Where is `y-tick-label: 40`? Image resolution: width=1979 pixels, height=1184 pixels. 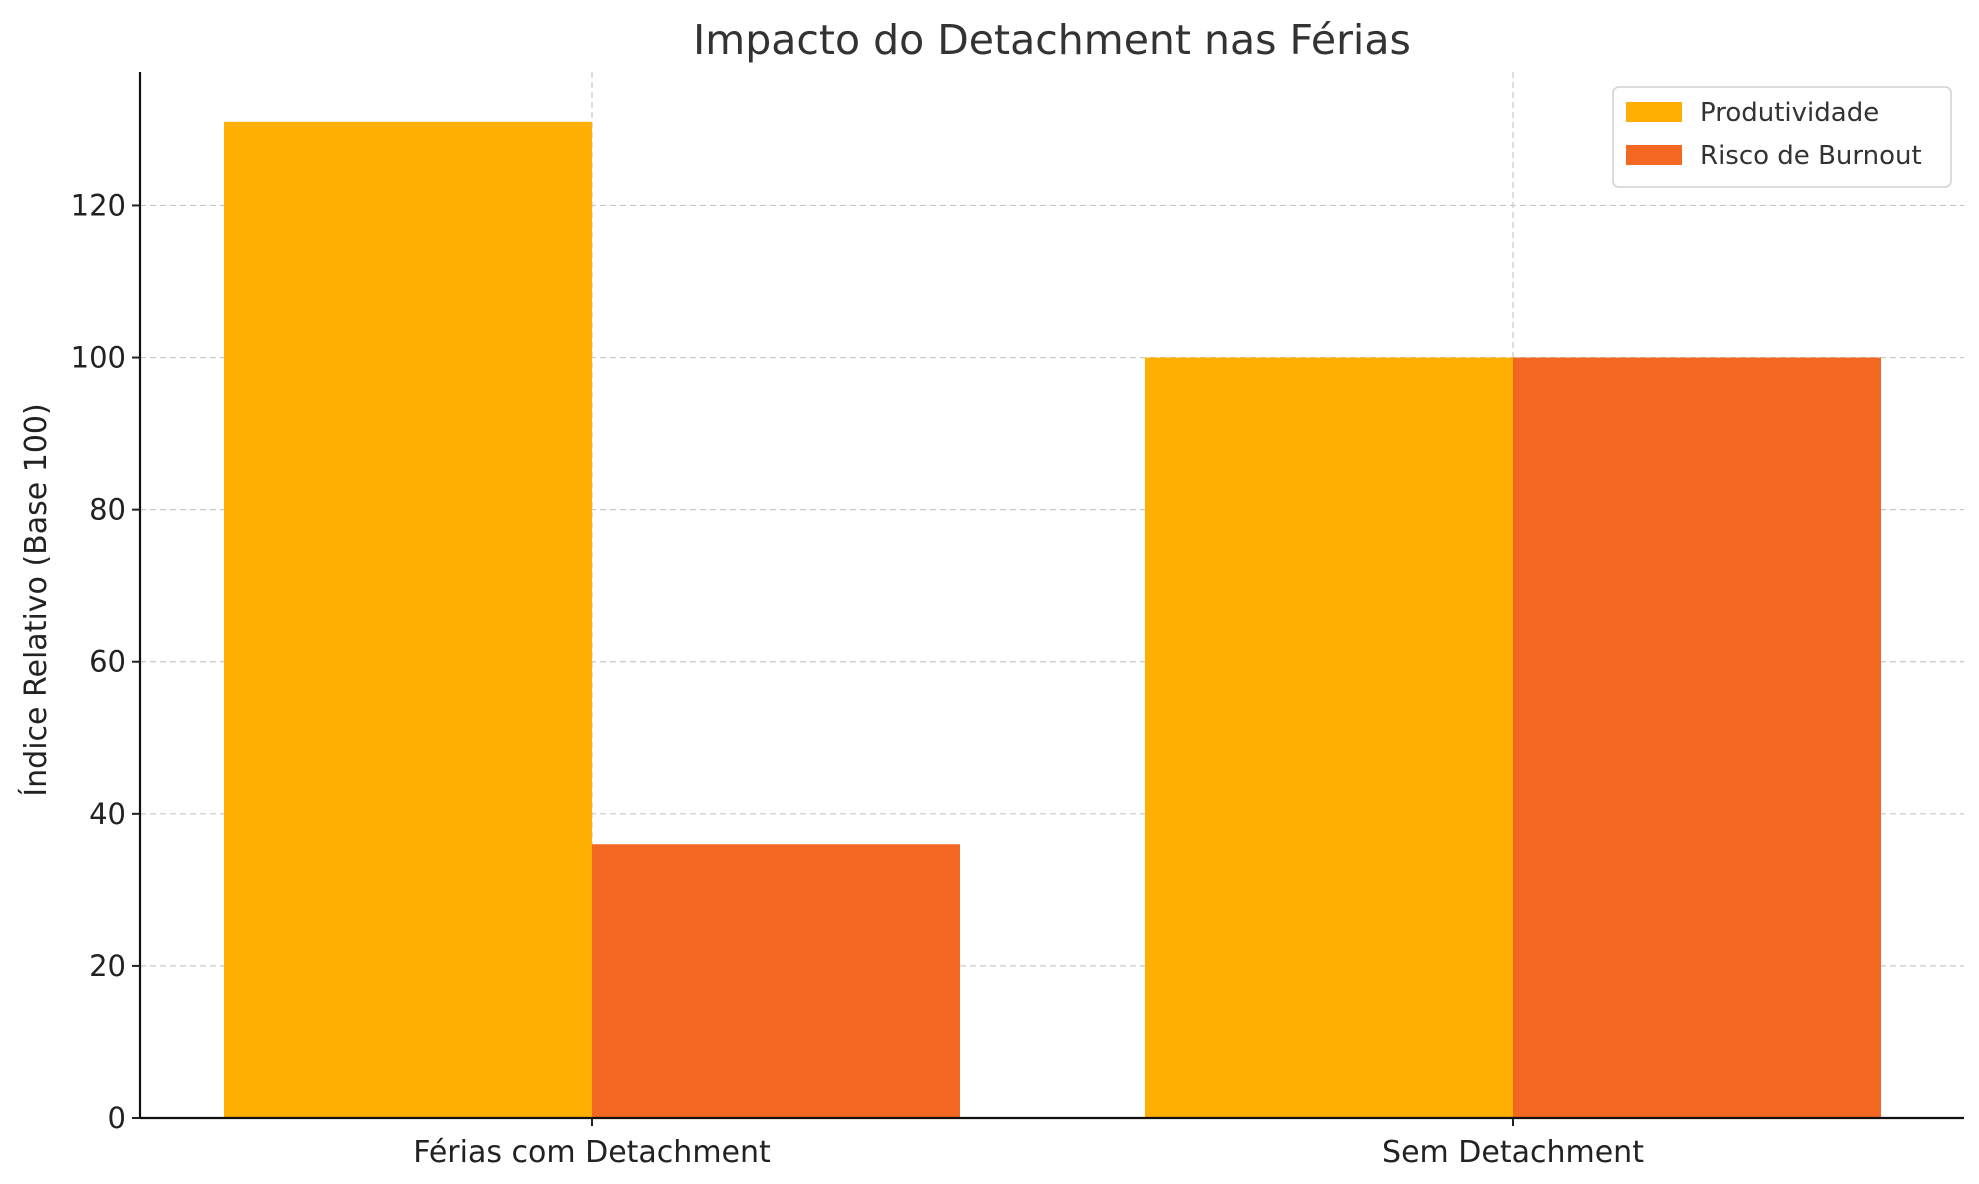 y-tick-label: 40 is located at coordinates (107, 814).